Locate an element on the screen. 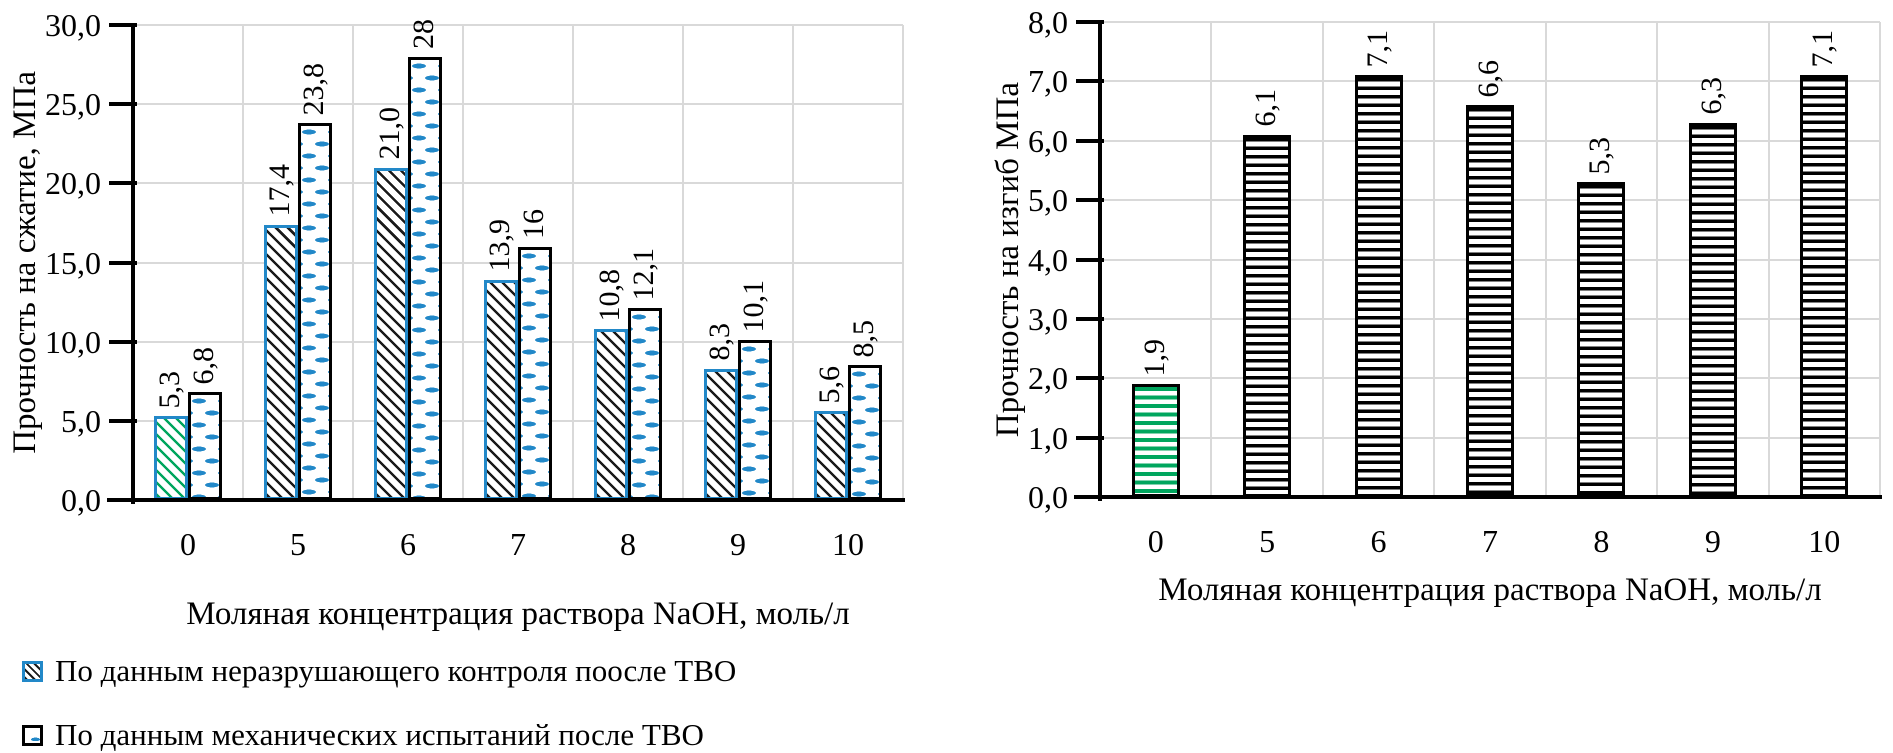 The image size is (1893, 753). x-tick-label: 0 is located at coordinates (188, 544).